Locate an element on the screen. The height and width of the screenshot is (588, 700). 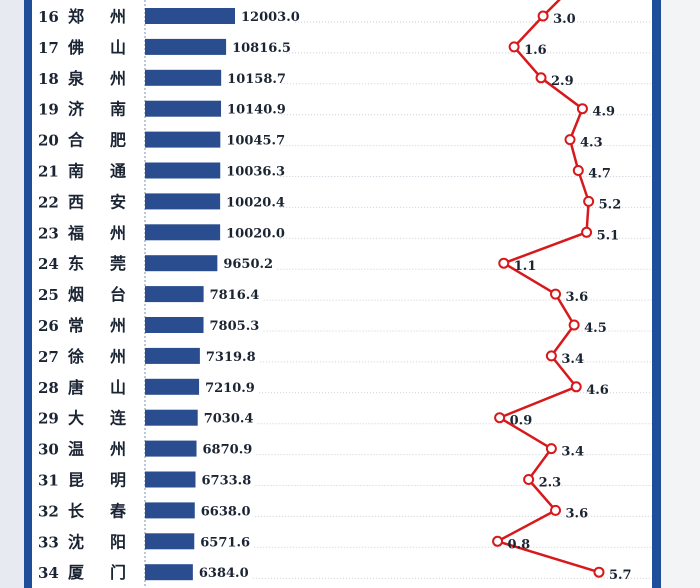
frame-right-border is located at coordinates (656, 294).